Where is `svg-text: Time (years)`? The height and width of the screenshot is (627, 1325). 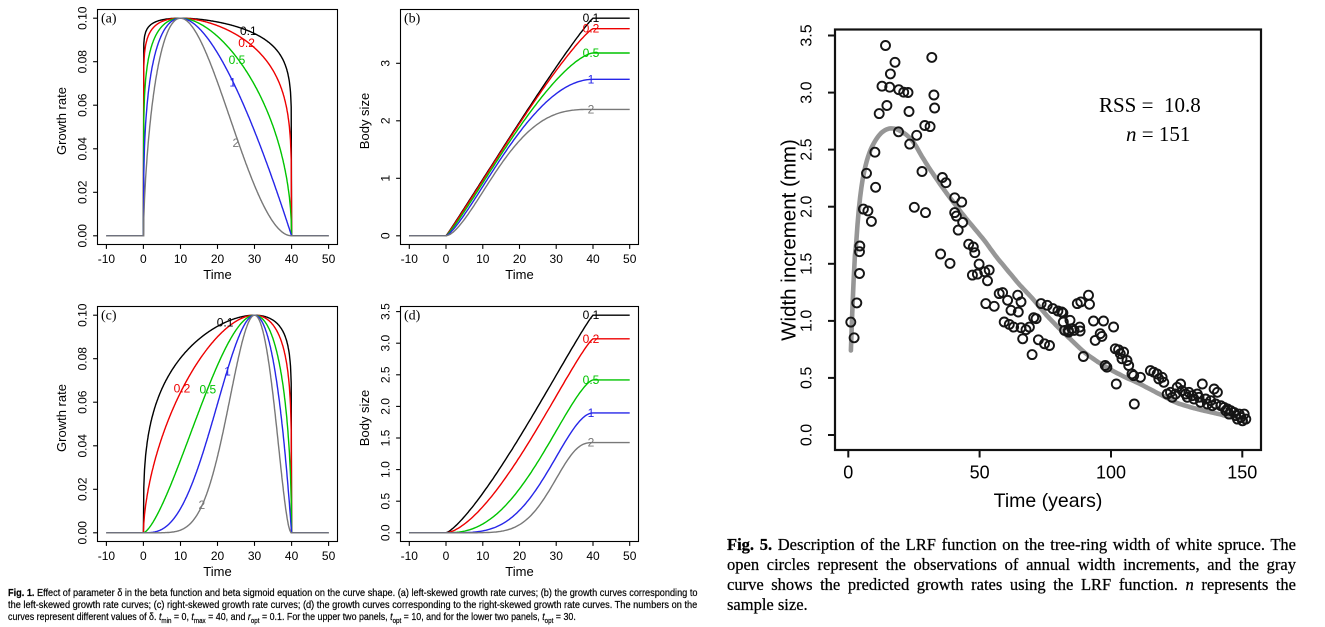
svg-text: Time (years) is located at coordinates (1048, 501).